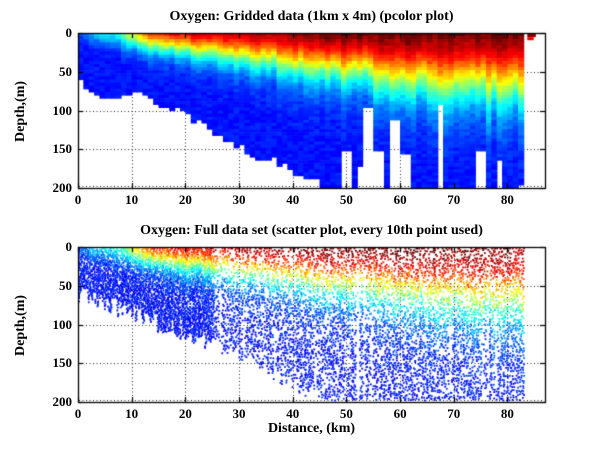  What do you see at coordinates (185, 199) in the screenshot?
I see `pcolor-xtick-label: 20` at bounding box center [185, 199].